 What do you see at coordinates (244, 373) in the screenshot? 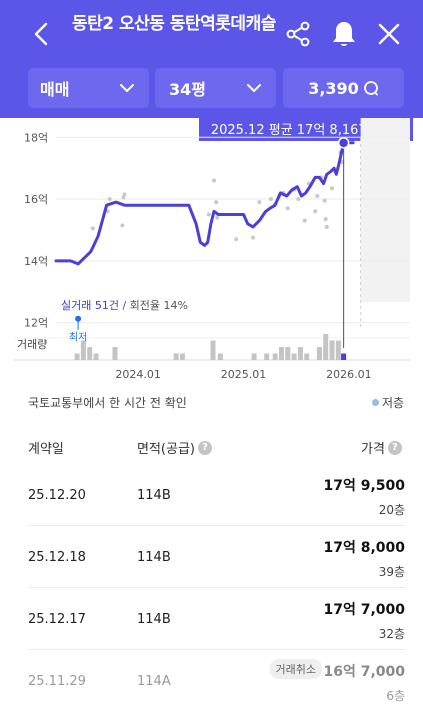
I see `x-tick-label: 2025.01` at bounding box center [244, 373].